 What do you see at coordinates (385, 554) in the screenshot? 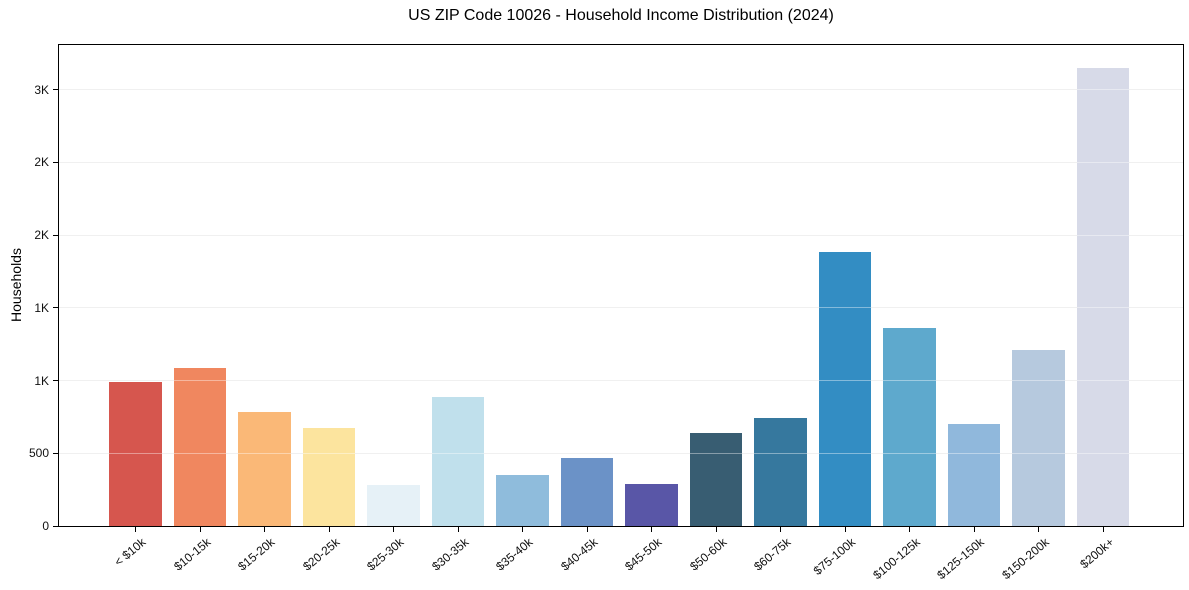
I see `x-tick-label: $25-30k` at bounding box center [385, 554].